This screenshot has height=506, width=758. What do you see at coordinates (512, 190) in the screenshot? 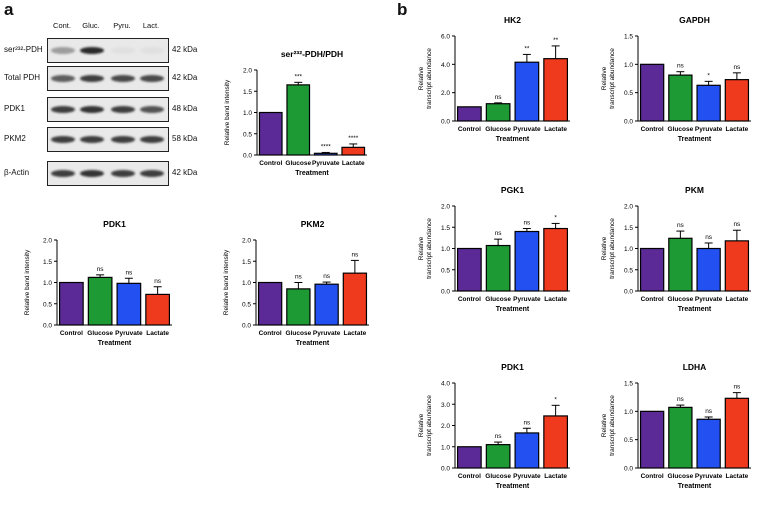
I see `chart-title: PGK1` at bounding box center [512, 190].